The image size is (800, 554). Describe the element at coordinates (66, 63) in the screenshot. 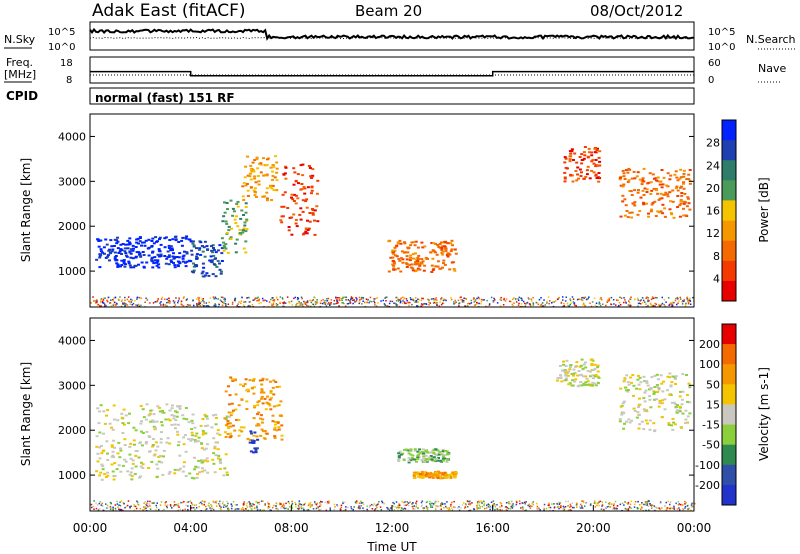

I see `freq-tick-high: 18` at that location.